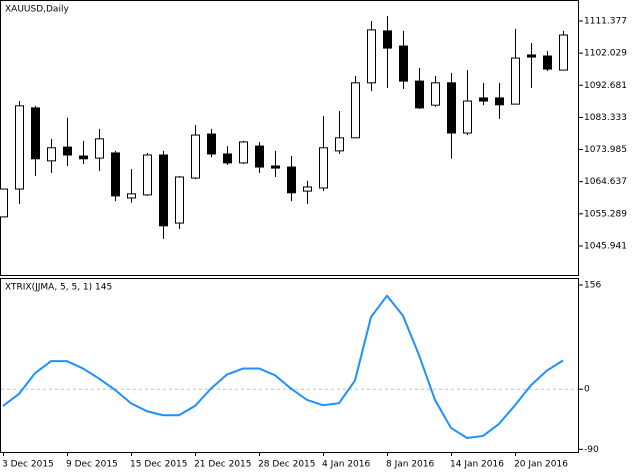  Describe the element at coordinates (605, 214) in the screenshot. I see `y-tick-label: 1055.289` at that location.